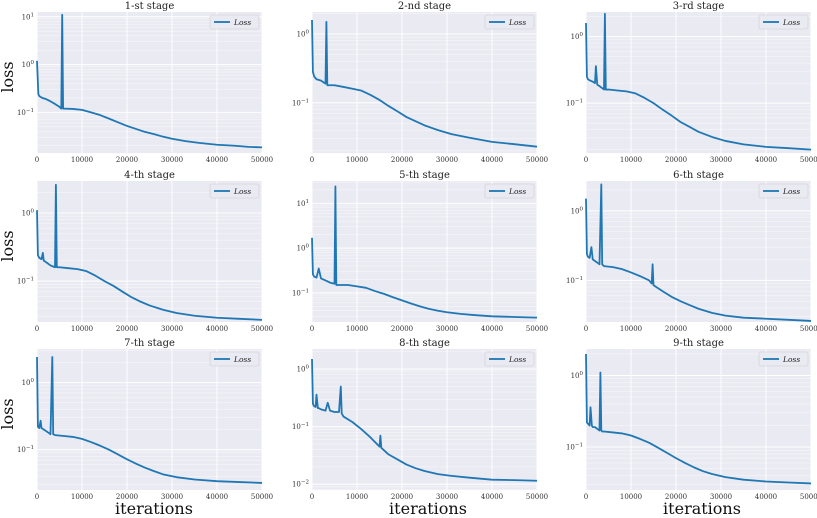 Image resolution: width=817 pixels, height=518 pixels. I want to click on y-tick-label: 10⁻², so click(300, 484).